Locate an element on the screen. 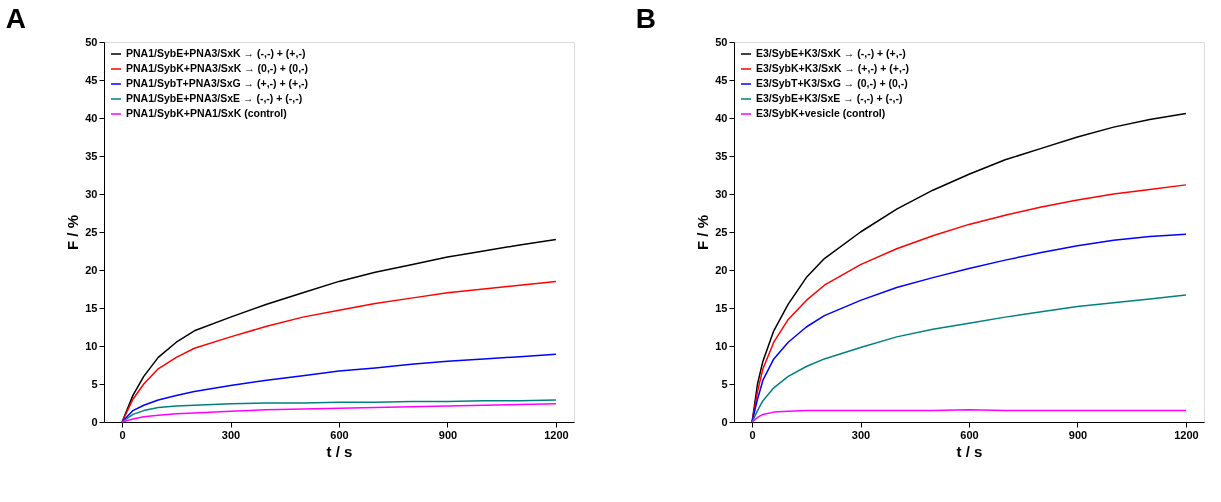 Image resolution: width=1221 pixels, height=502 pixels. legend-label: E3/SybK+vesicle (control) is located at coordinates (821, 113).